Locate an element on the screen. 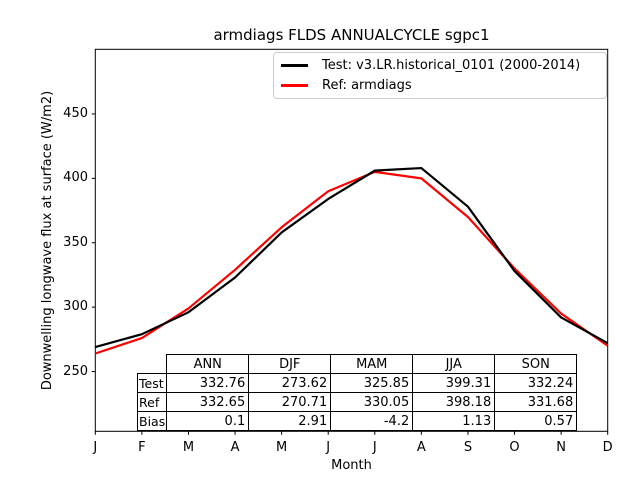 The image size is (640, 480). table-col-header: SON is located at coordinates (536, 364).